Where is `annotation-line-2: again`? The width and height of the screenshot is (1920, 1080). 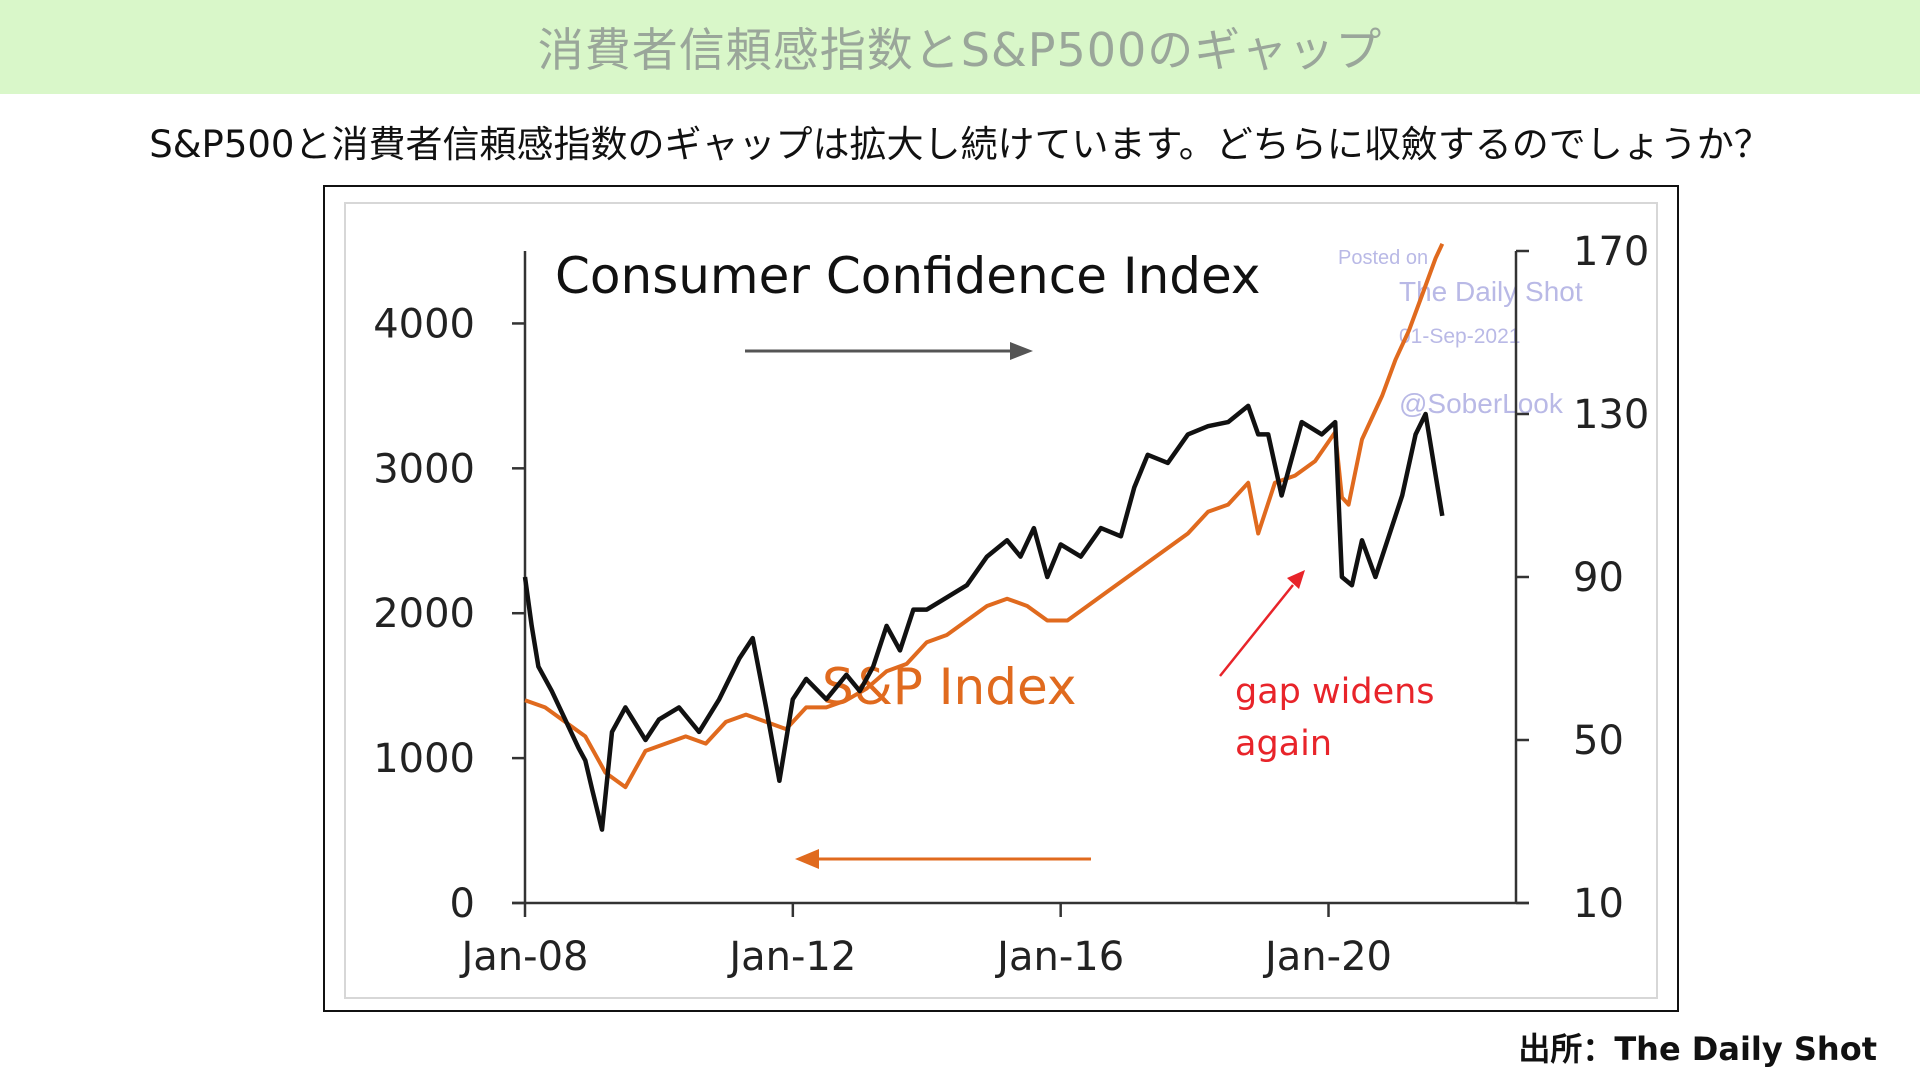 annotation-line-2: again is located at coordinates (1283, 744).